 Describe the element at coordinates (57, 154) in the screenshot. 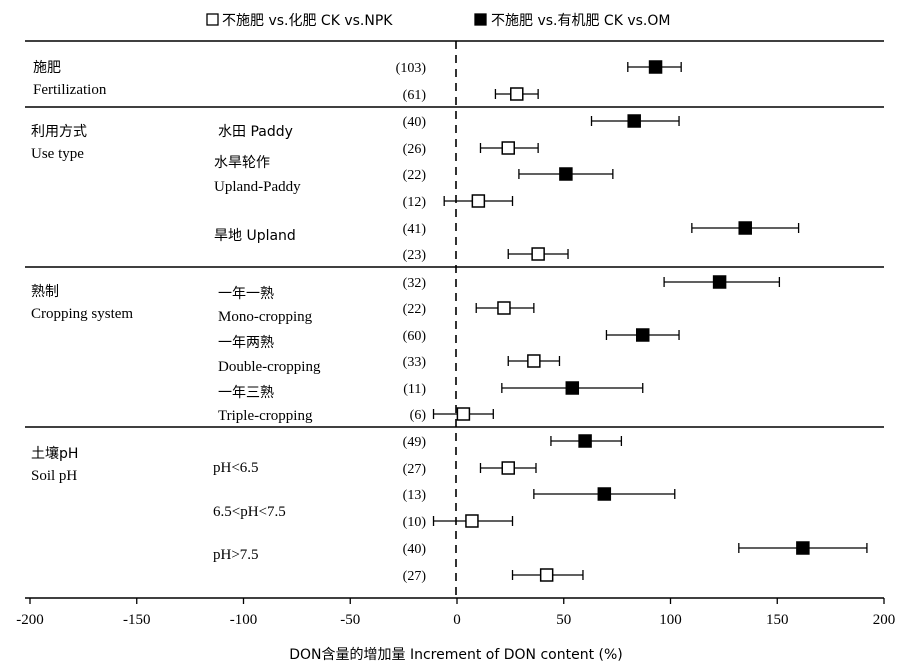

I see `group-label-use-type-en: Use type` at that location.